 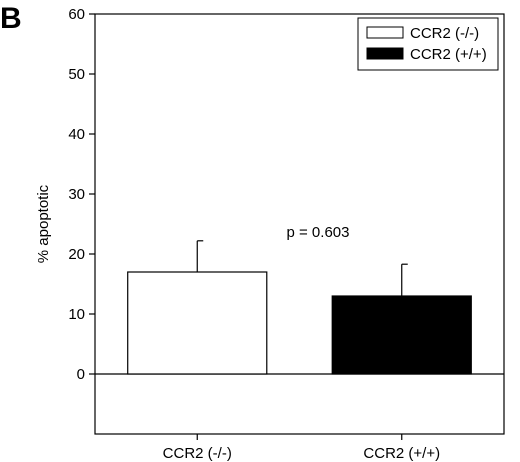 I want to click on y-axis-ticks, so click(x=92, y=194).